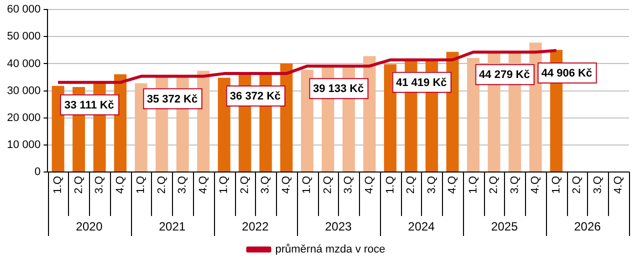 The image size is (643, 265). I want to click on text: 2025, so click(504, 226).